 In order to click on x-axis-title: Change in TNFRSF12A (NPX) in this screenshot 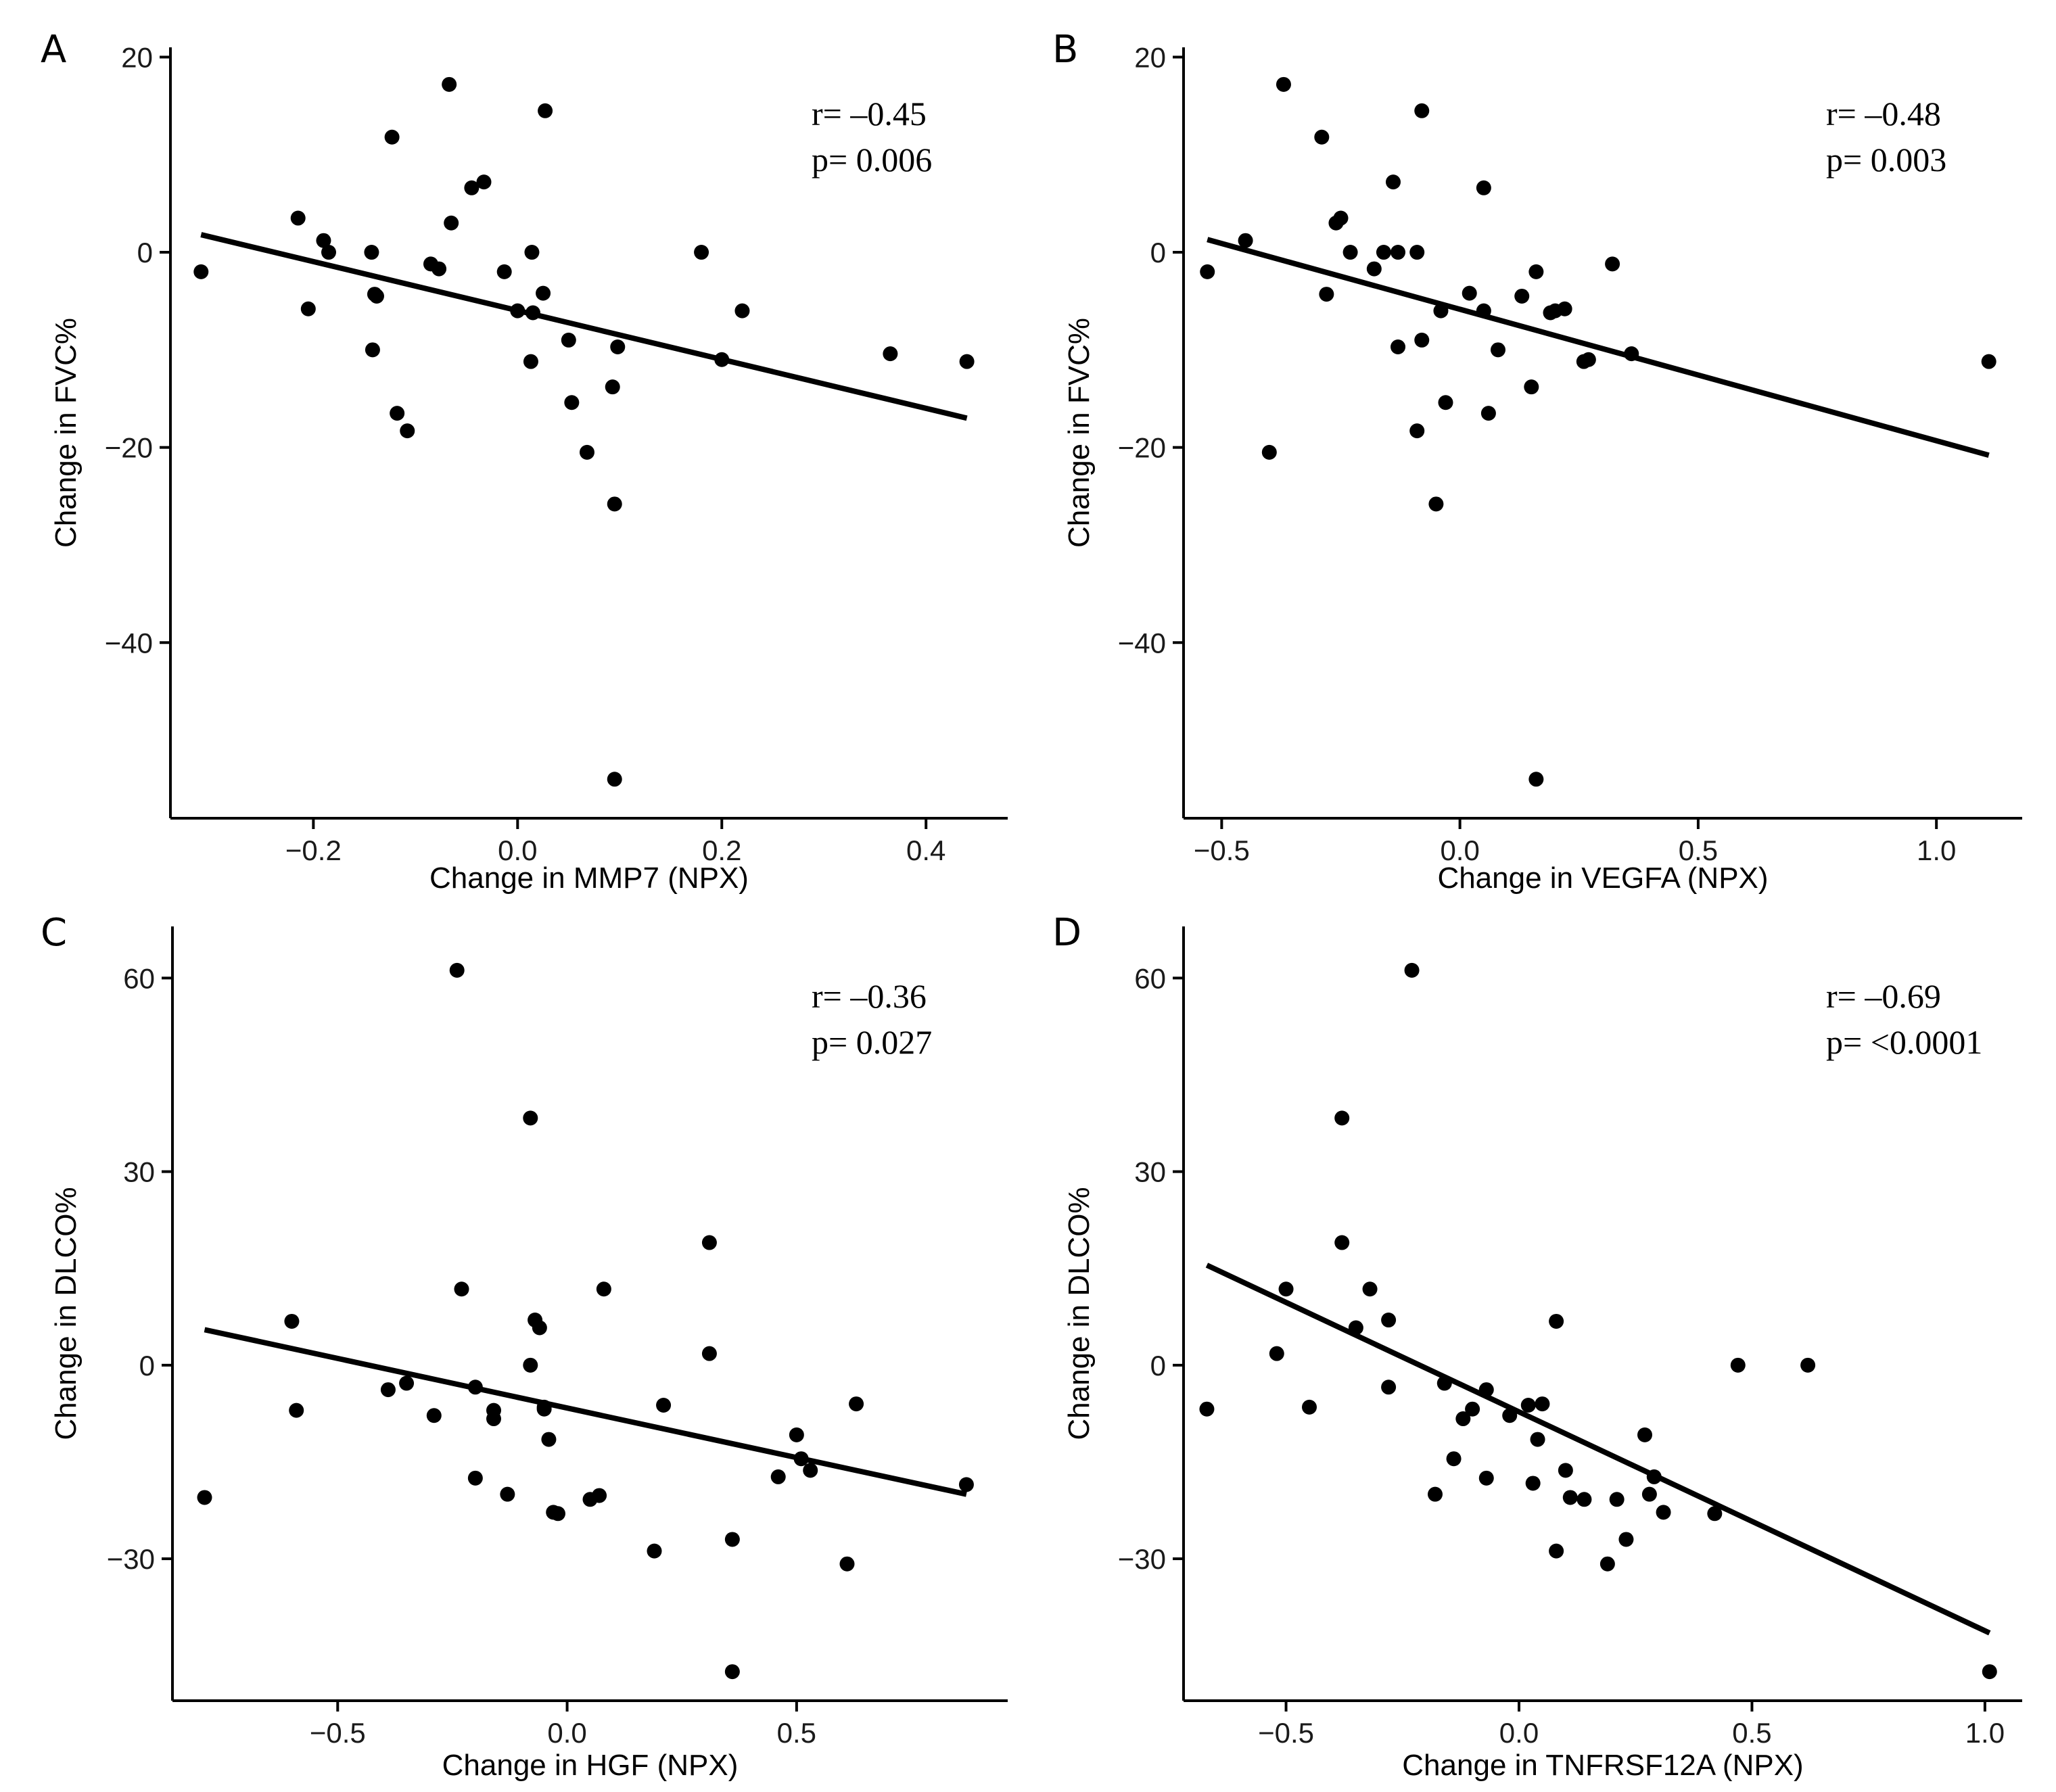, I will do `click(1602, 1766)`.